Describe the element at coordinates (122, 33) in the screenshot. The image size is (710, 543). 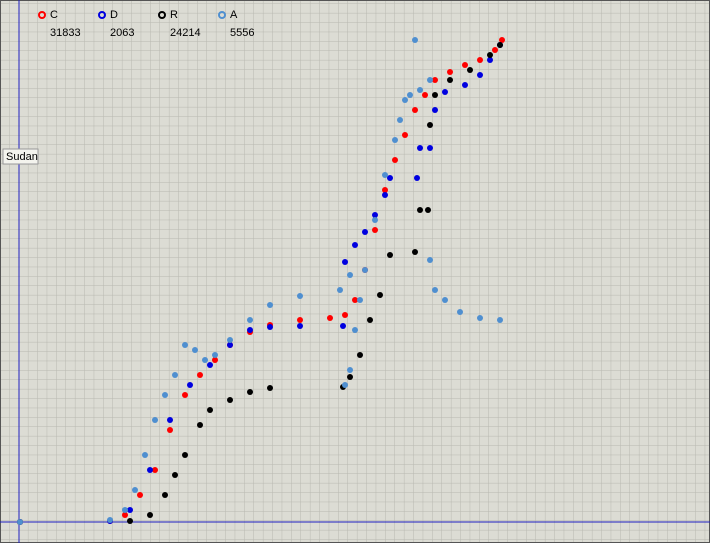
I see `legend-count: 2063` at that location.